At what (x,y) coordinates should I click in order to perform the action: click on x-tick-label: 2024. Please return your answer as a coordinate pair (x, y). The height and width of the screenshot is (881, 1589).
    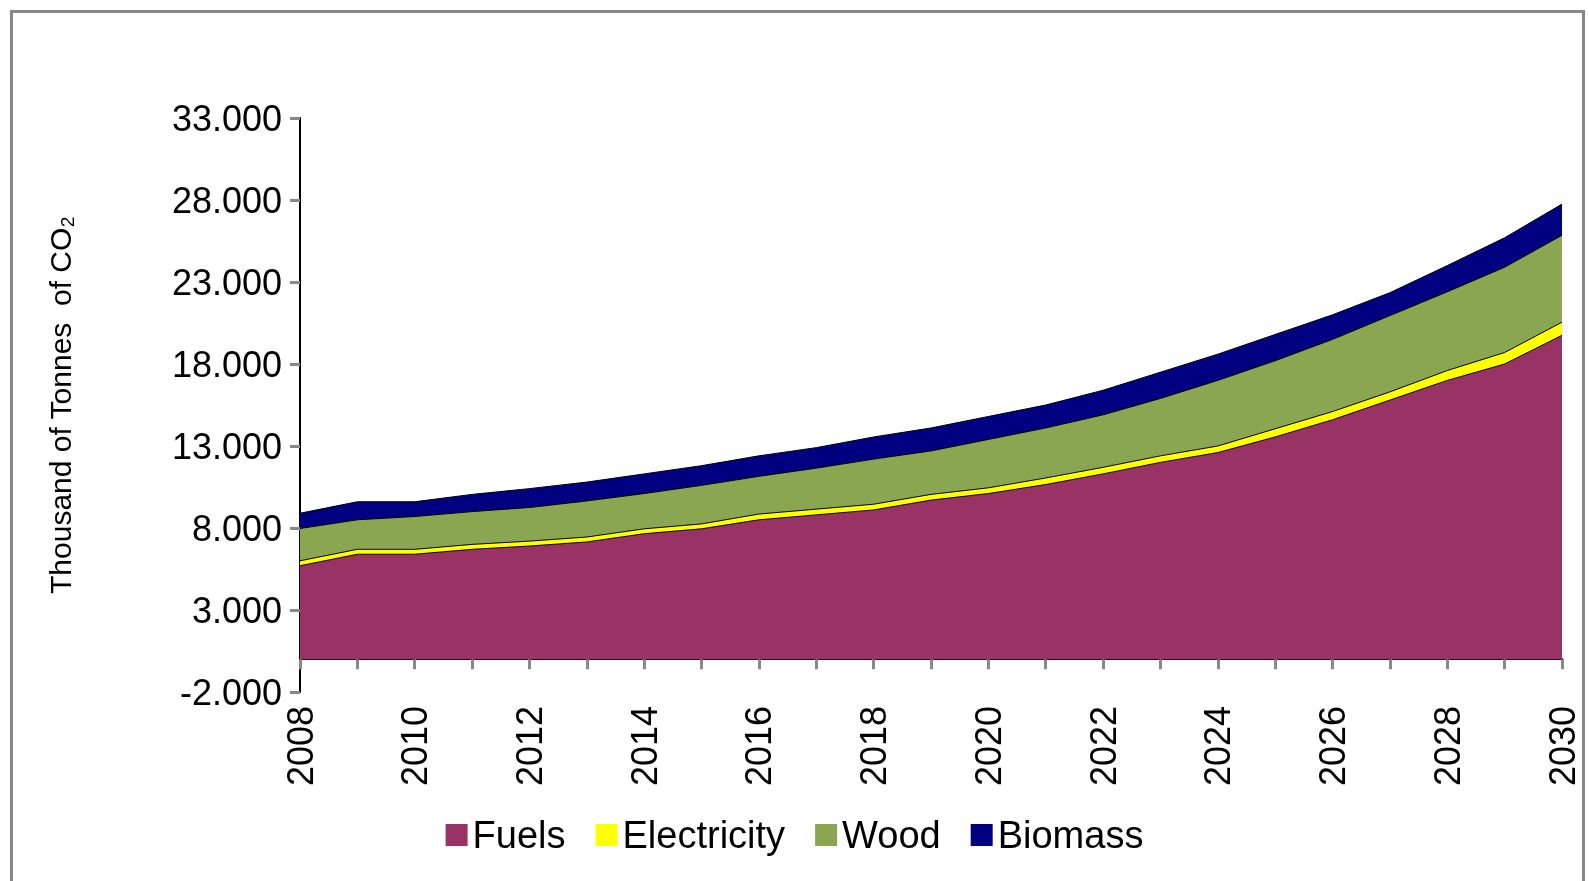
    Looking at the image, I should click on (1218, 746).